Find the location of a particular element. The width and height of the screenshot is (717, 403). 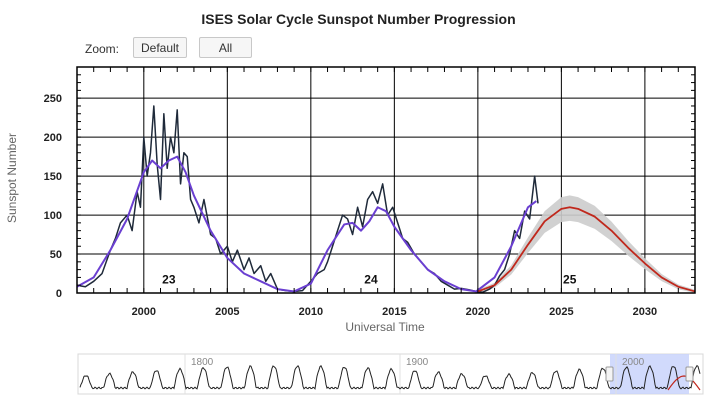

x-axis-title: Universal Time is located at coordinates (385, 327).